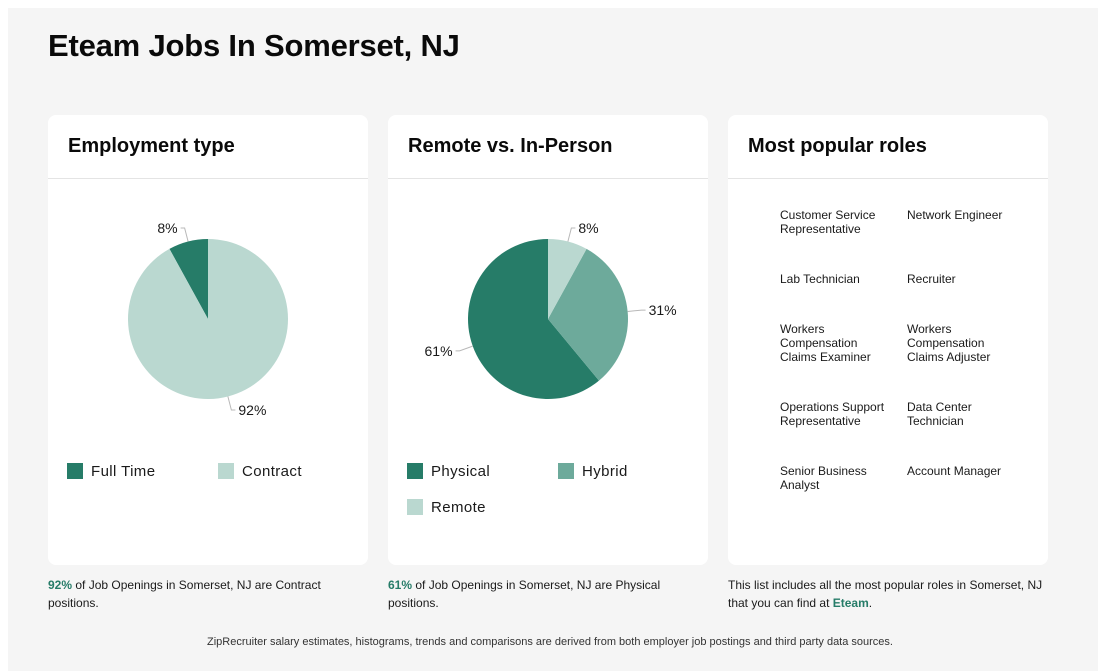 Image resolution: width=1100 pixels, height=671 pixels. I want to click on role-item: Workers Compensation Claims Examiner, so click(825, 343).